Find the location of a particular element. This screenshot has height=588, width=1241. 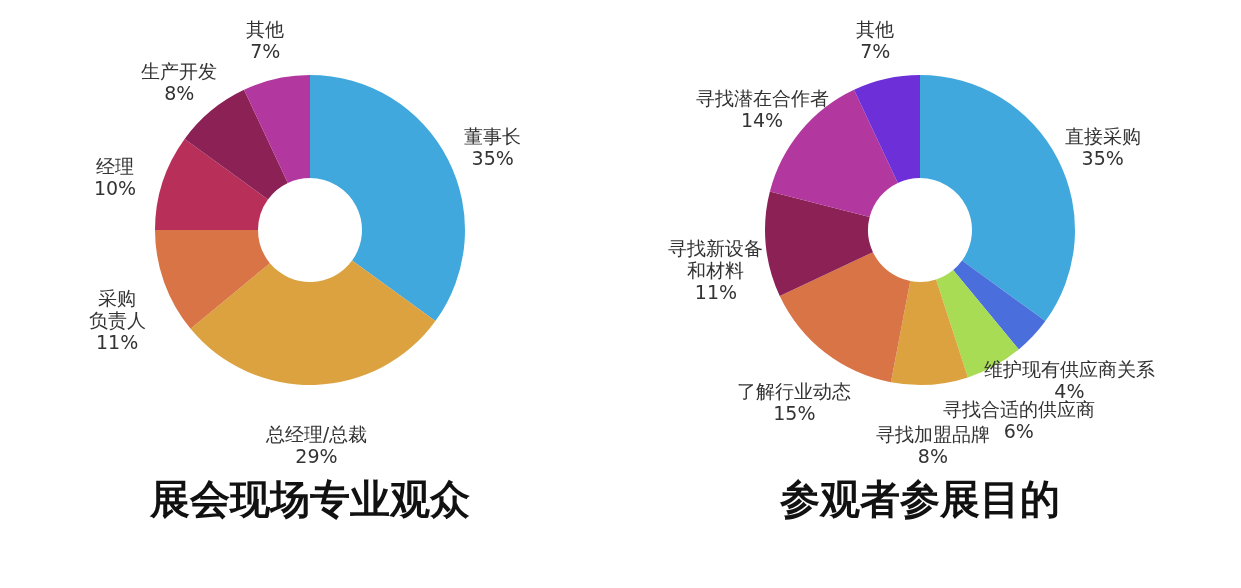

slice-label: 寻找新设备和材料 is located at coordinates (716, 259).